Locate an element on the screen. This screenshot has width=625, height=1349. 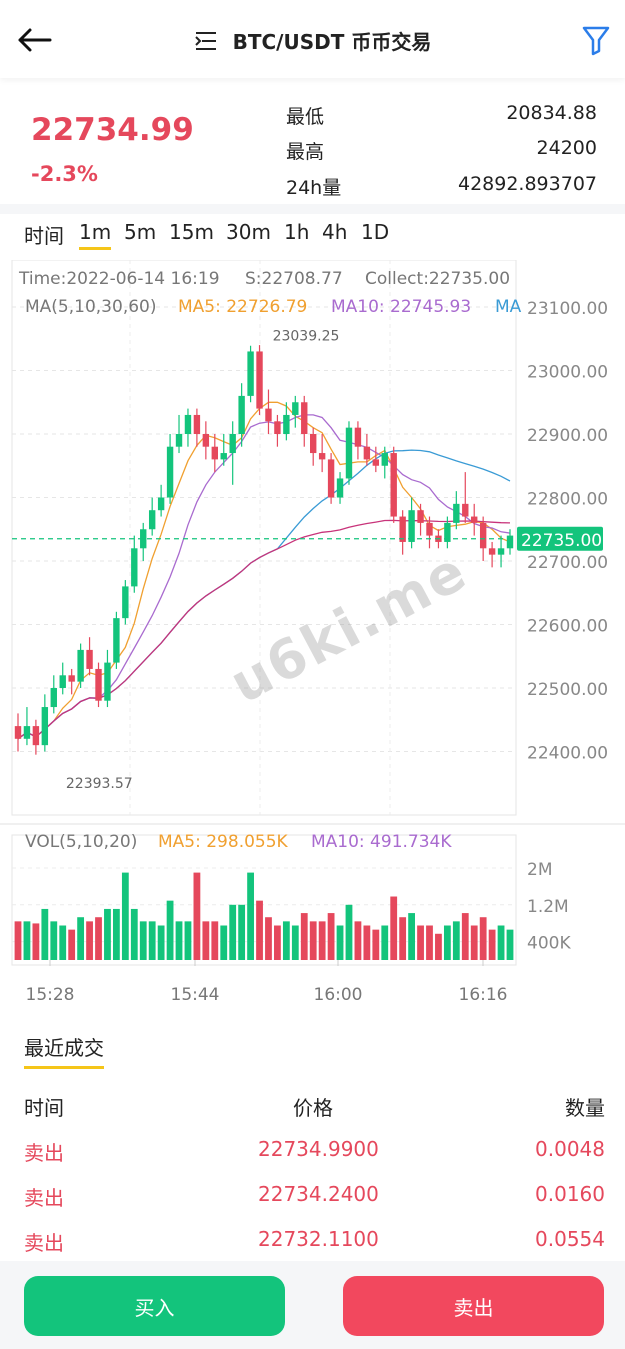
ma5-legend: MA5: 22726.79 is located at coordinates (242, 307).